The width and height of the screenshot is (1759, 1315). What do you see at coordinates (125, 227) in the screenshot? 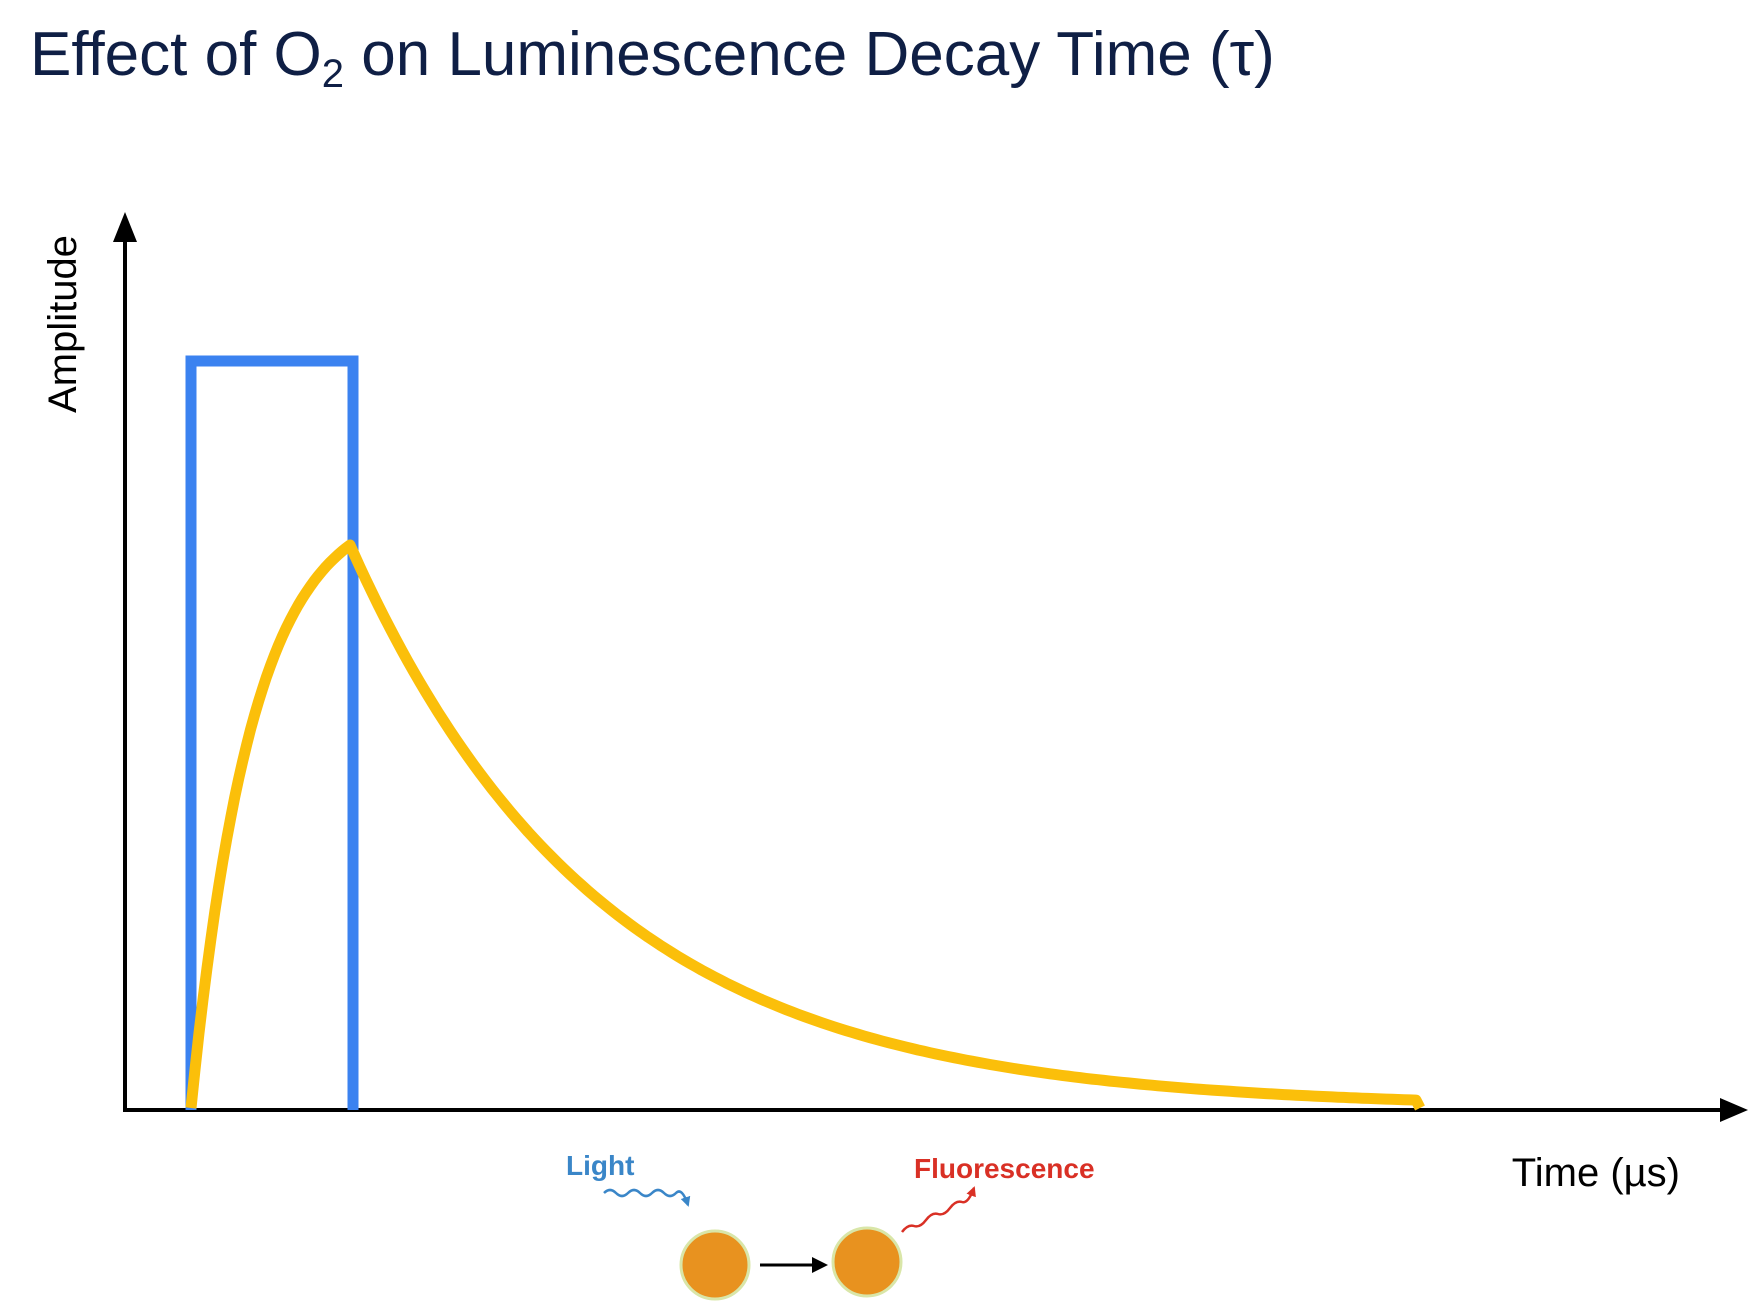
I see `y-axis-arrowhead` at bounding box center [125, 227].